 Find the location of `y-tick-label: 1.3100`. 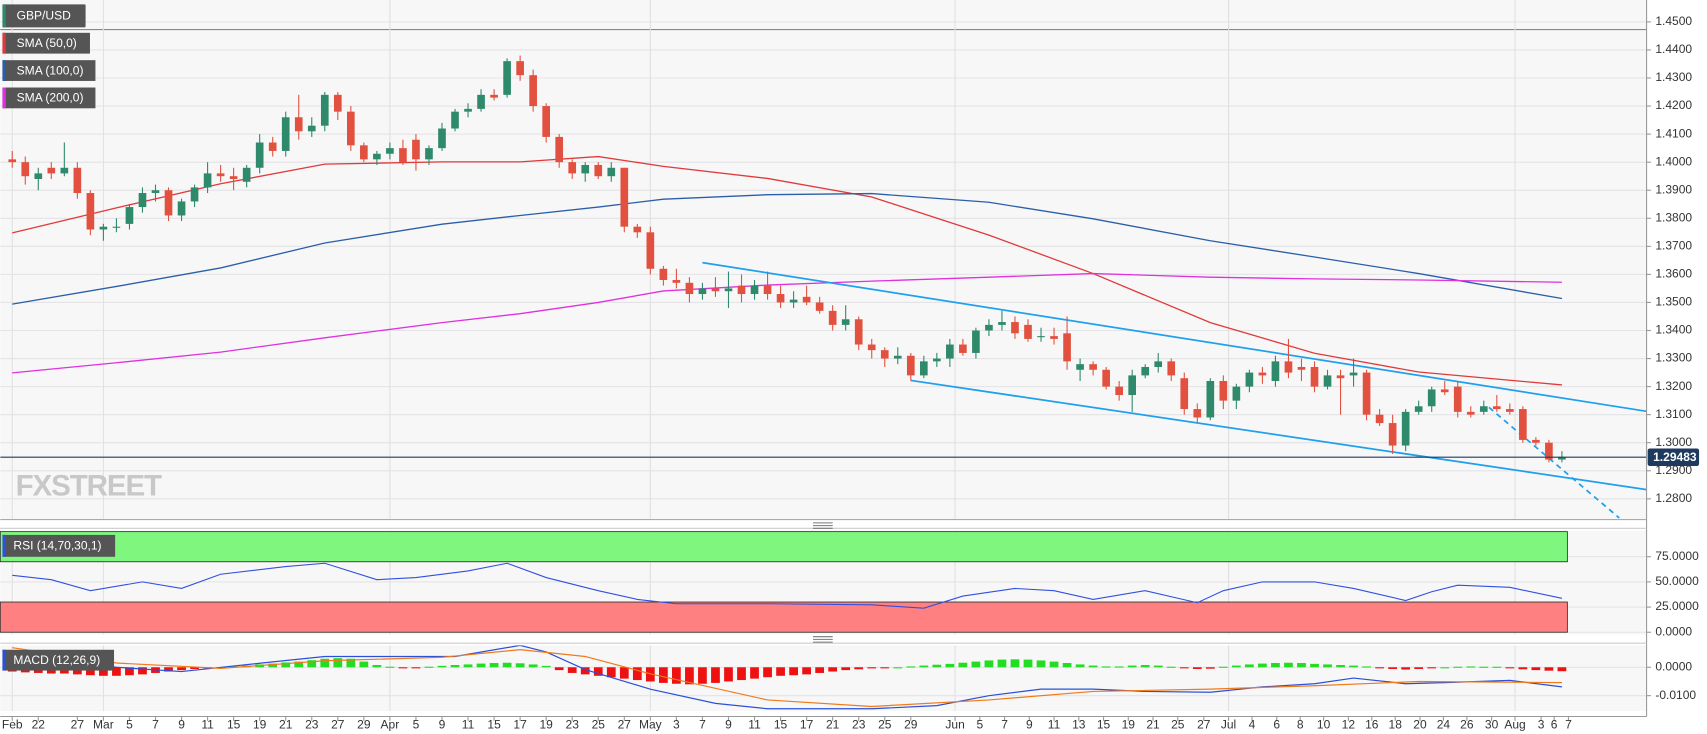

y-tick-label: 1.3100 is located at coordinates (1673, 414).